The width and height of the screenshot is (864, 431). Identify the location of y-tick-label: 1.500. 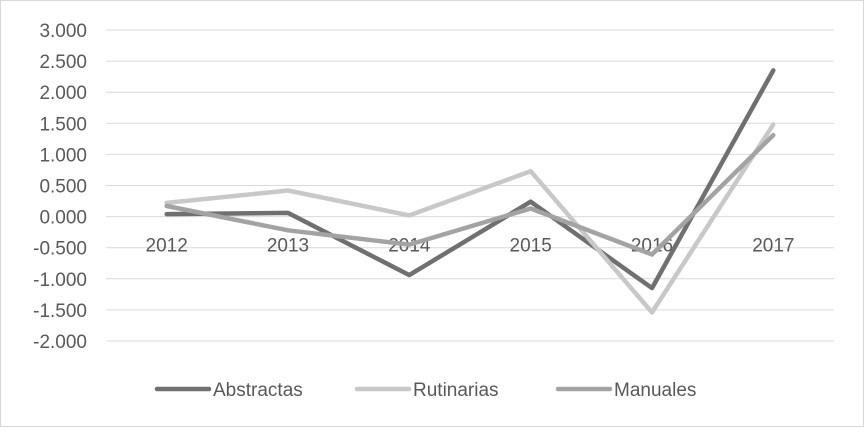
(63, 124).